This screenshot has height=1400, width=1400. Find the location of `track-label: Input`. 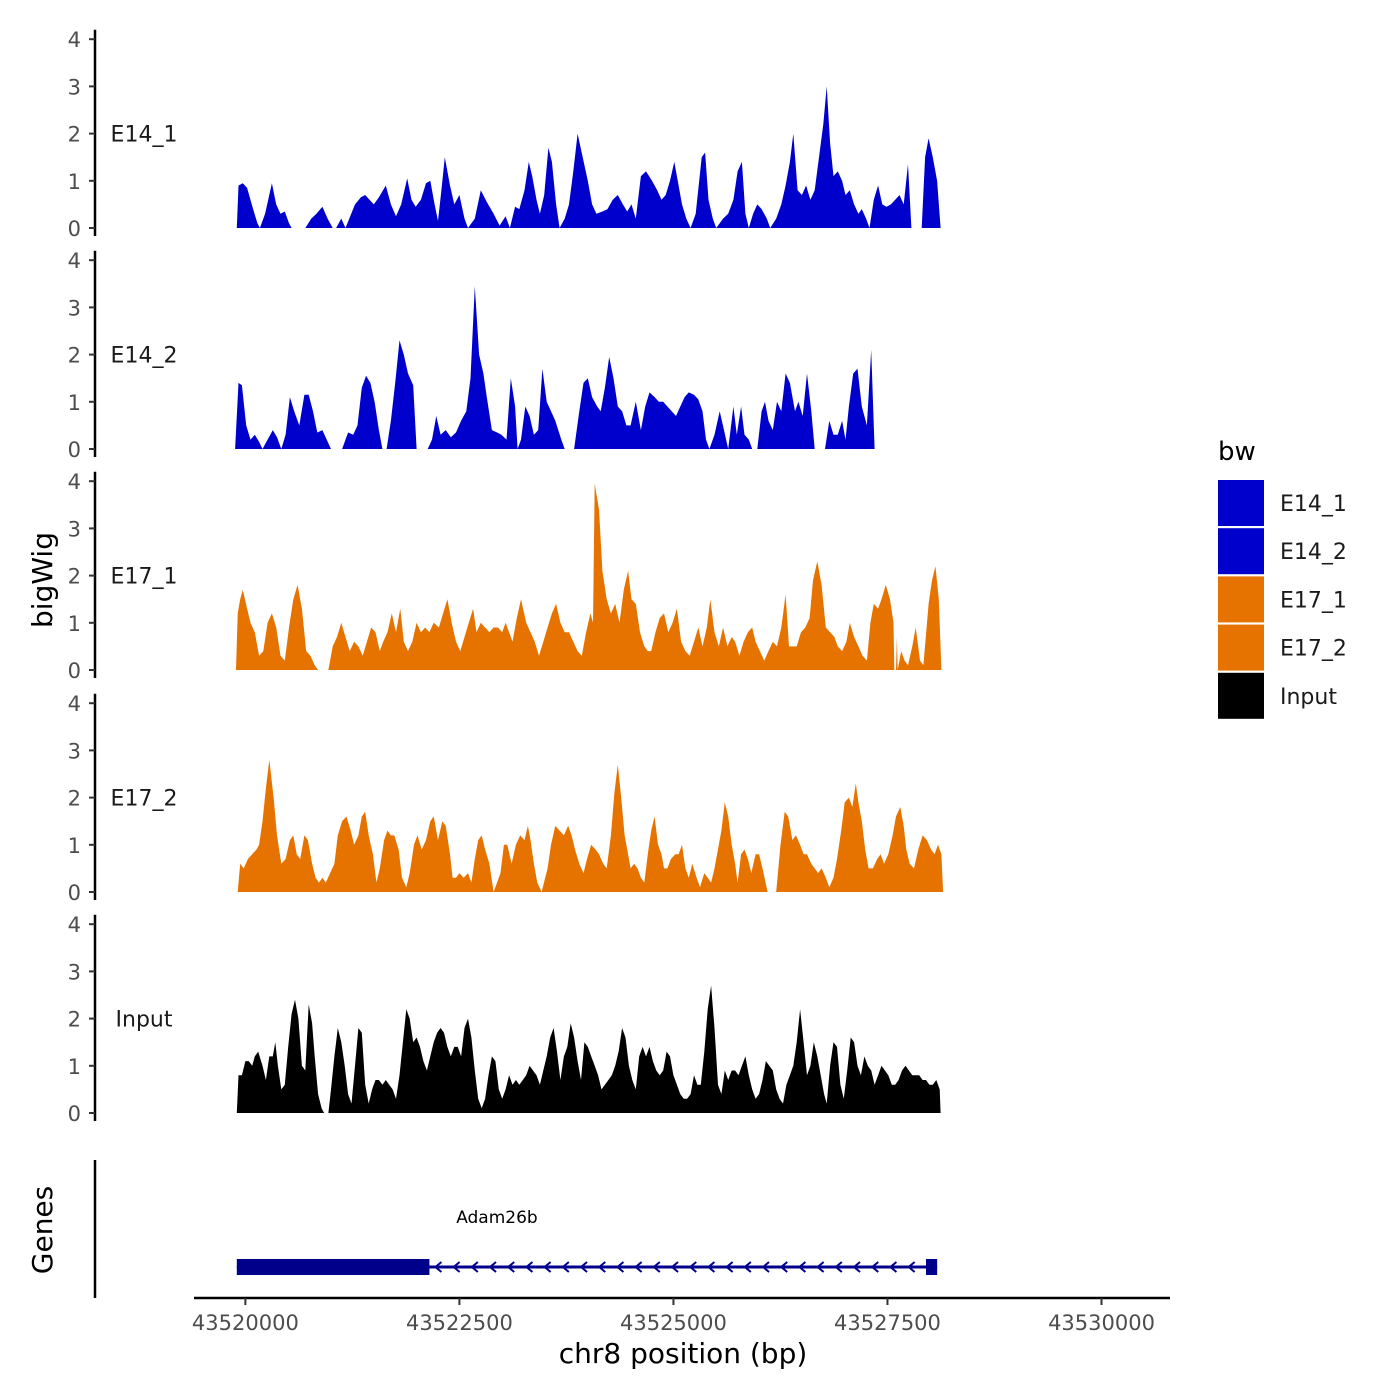

track-label: Input is located at coordinates (144, 1020).